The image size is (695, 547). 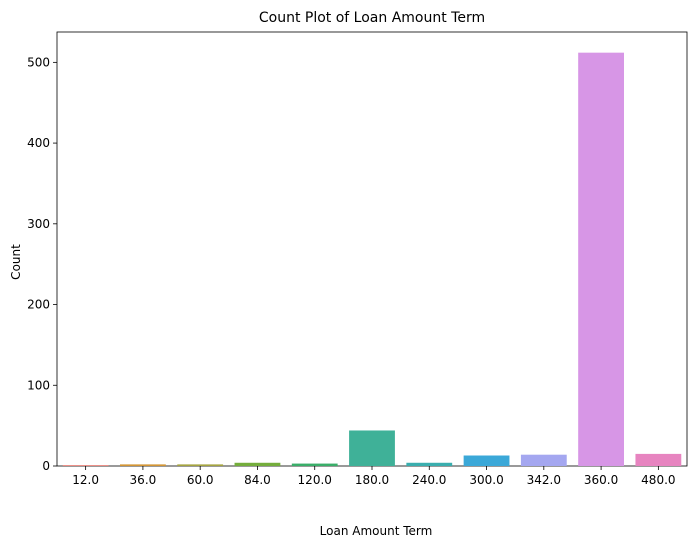 What do you see at coordinates (372, 18) in the screenshot?
I see `chart-title: Count Plot of Loan Amount Term` at bounding box center [372, 18].